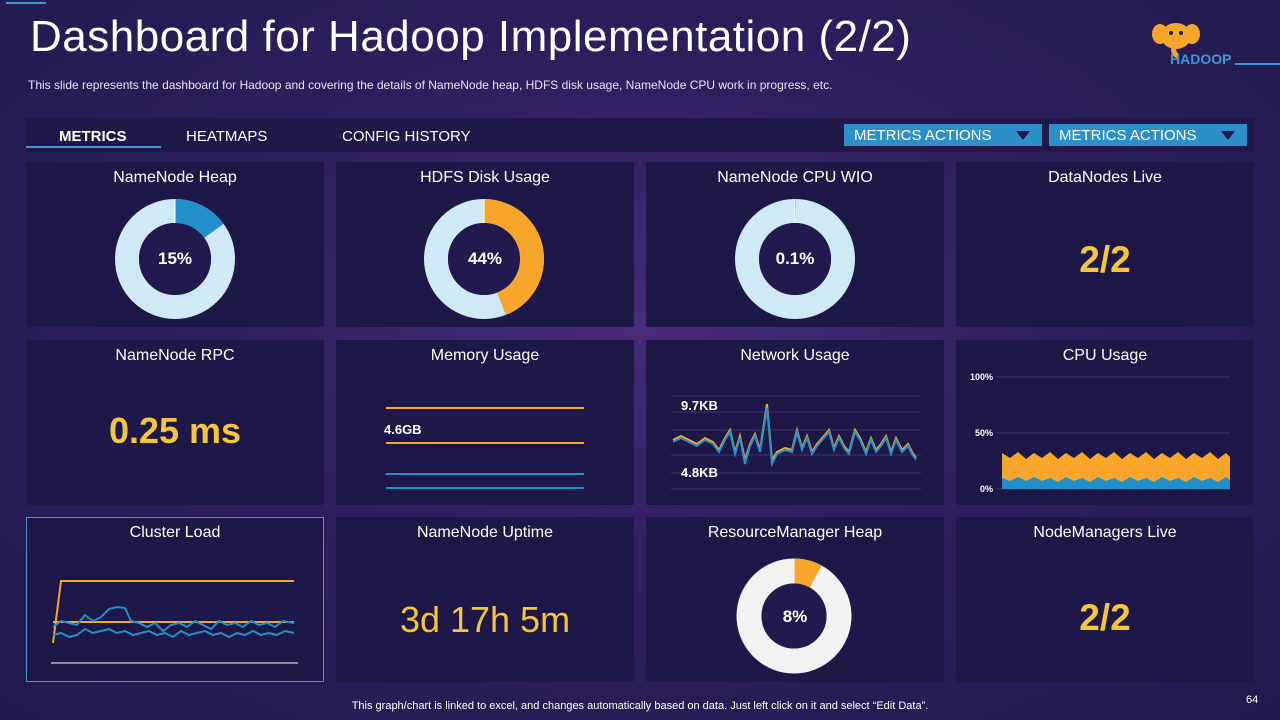  I want to click on widget-datanodes-live: DataNodes Live 2/2, so click(1105, 244).